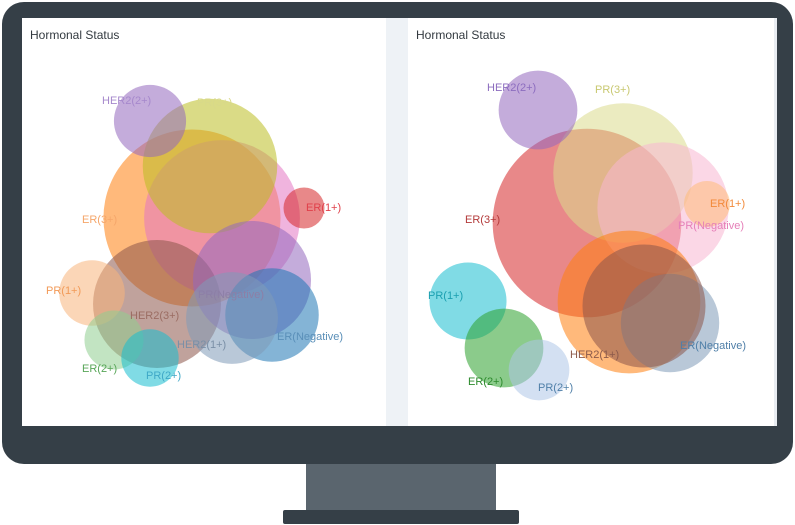  I want to click on left-bubble-label-11: ER(1+), so click(323, 208).